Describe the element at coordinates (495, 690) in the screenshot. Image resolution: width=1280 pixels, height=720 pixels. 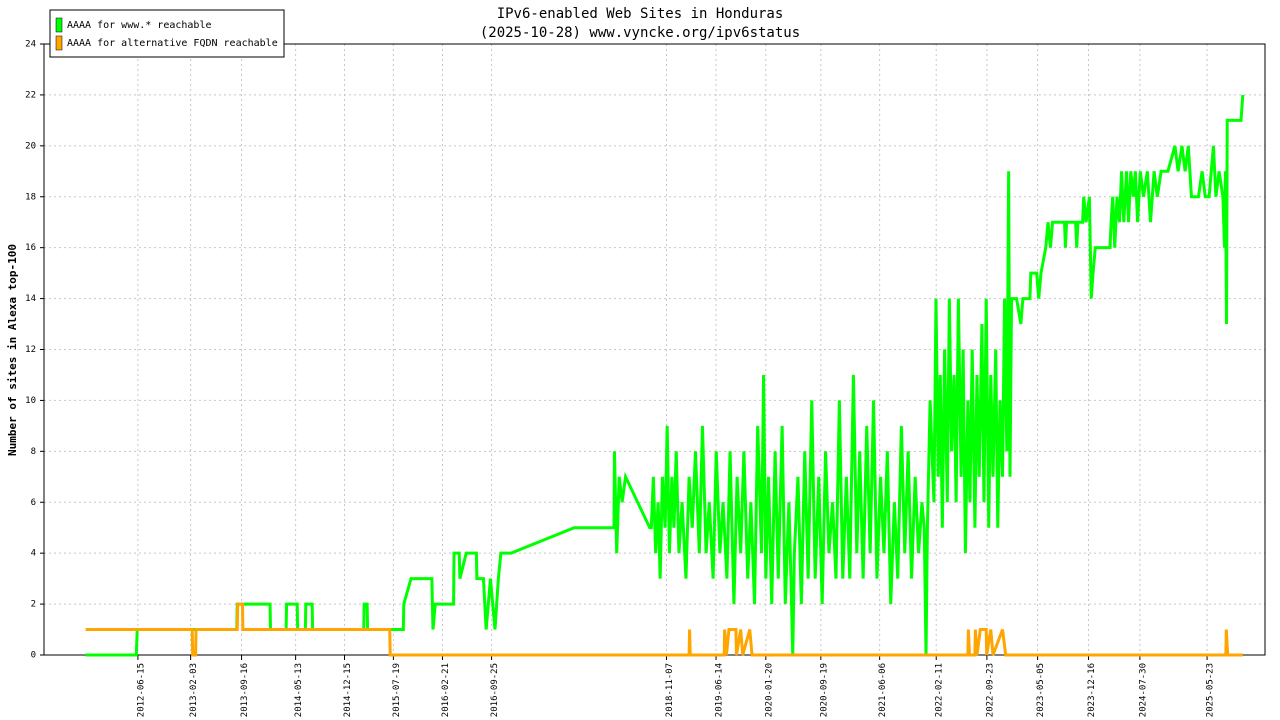
I see `x-tick-label: 2016-09-25` at that location.